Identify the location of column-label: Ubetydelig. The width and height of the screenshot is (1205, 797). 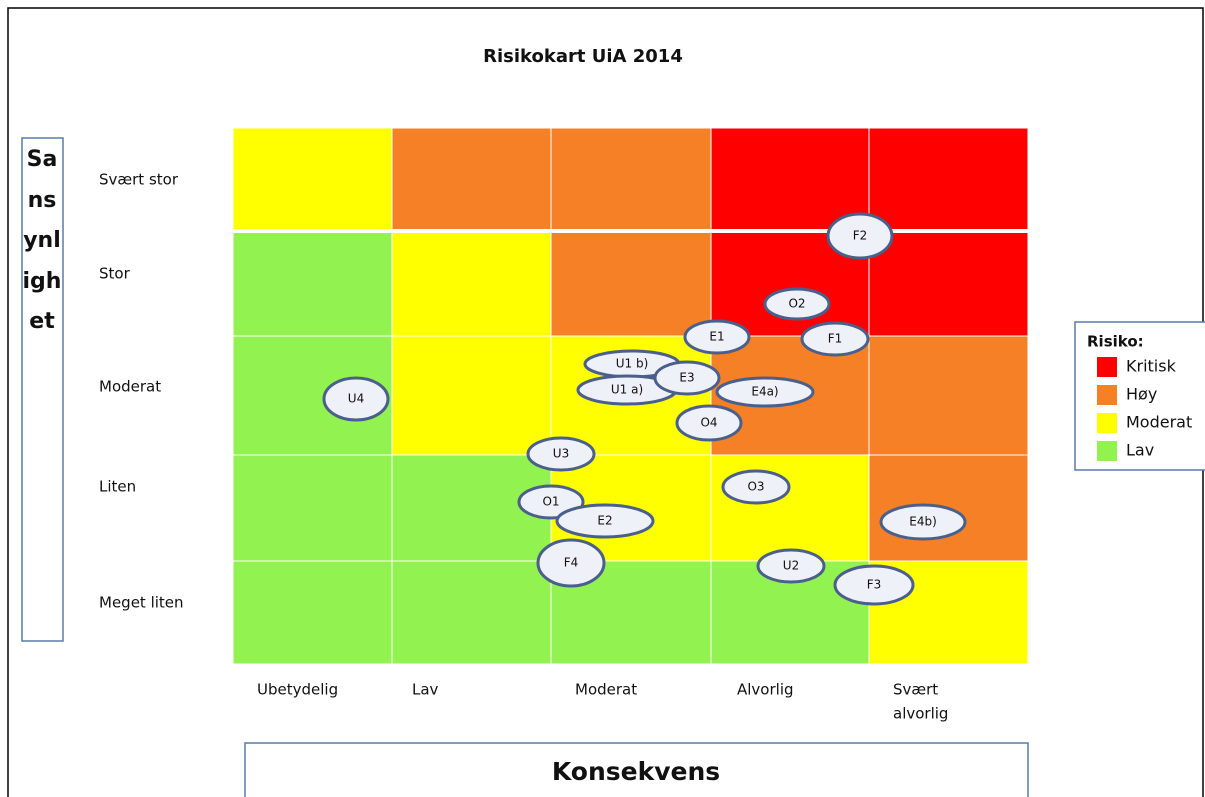
(297, 690).